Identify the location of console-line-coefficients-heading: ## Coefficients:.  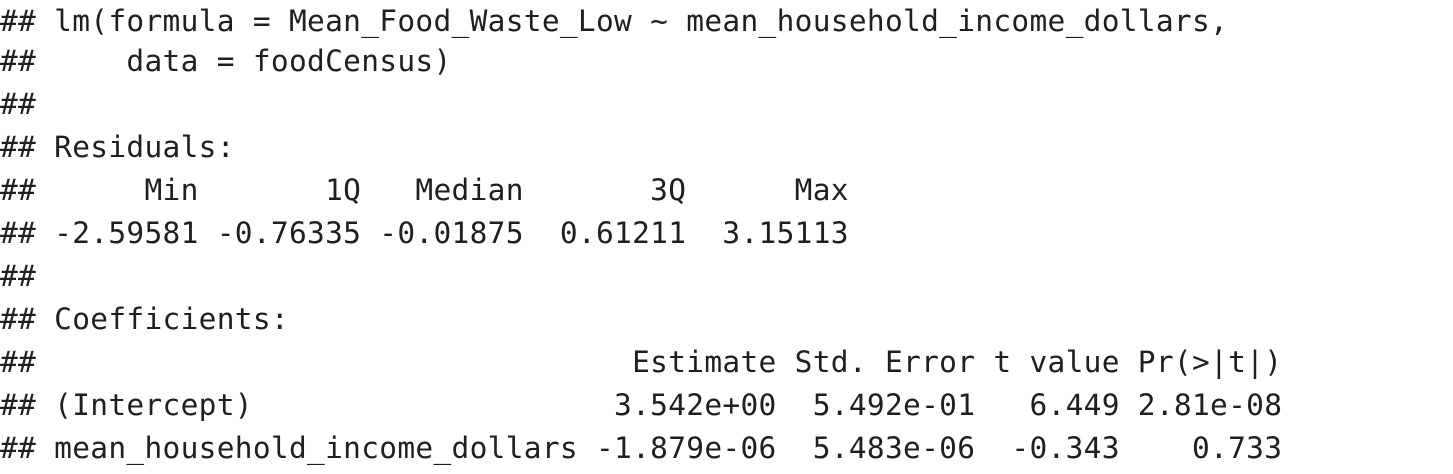
(144, 319).